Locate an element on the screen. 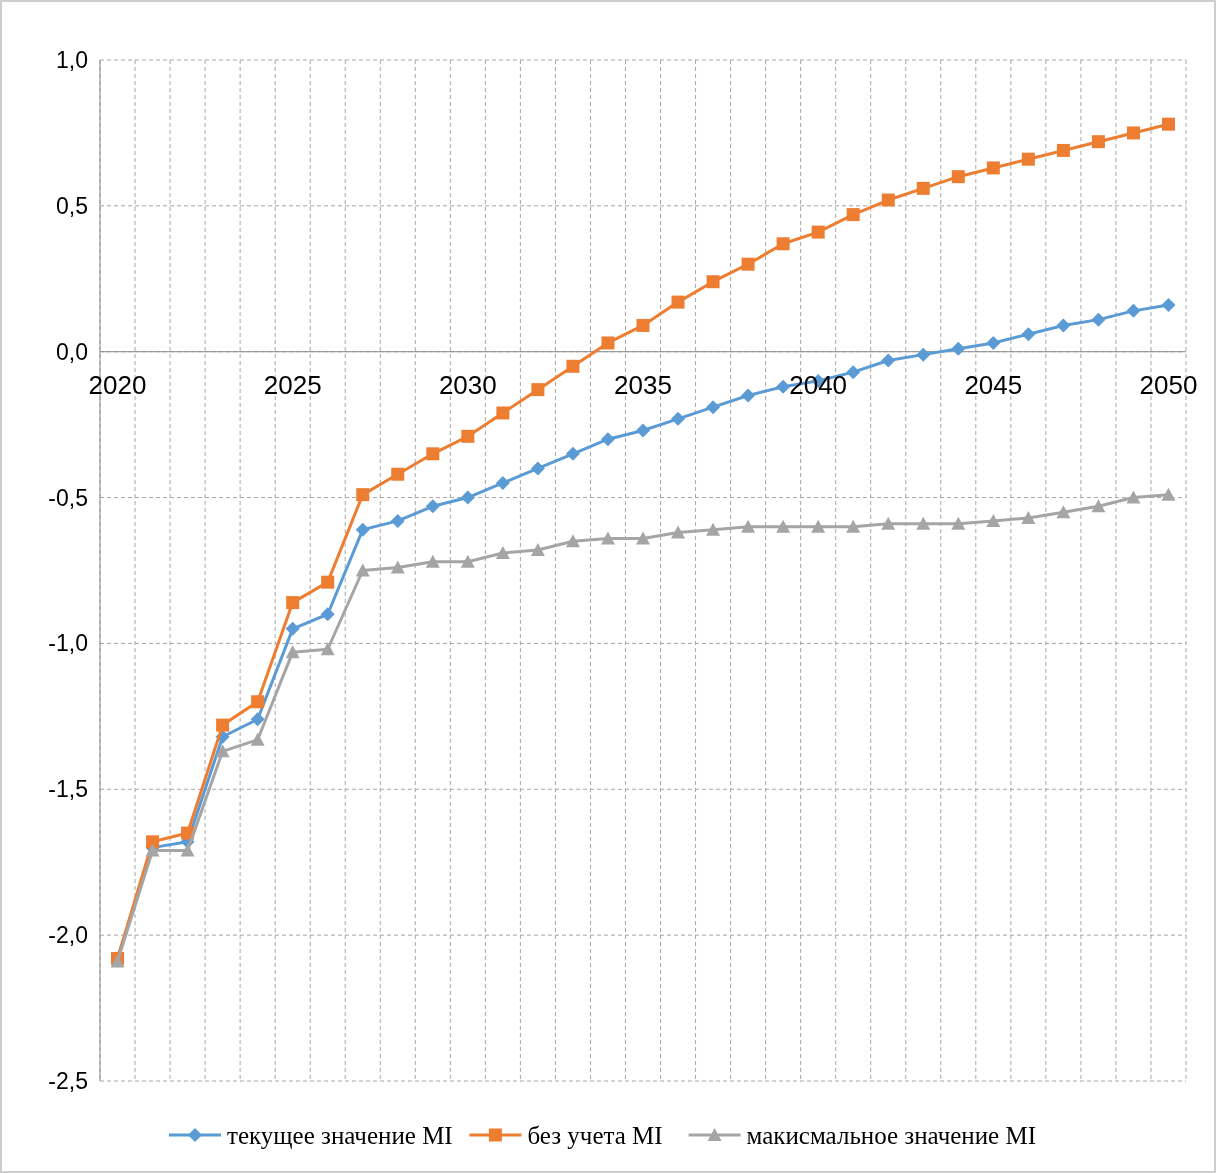 The image size is (1216, 1173). x-tick-label: 2045 is located at coordinates (993, 384).